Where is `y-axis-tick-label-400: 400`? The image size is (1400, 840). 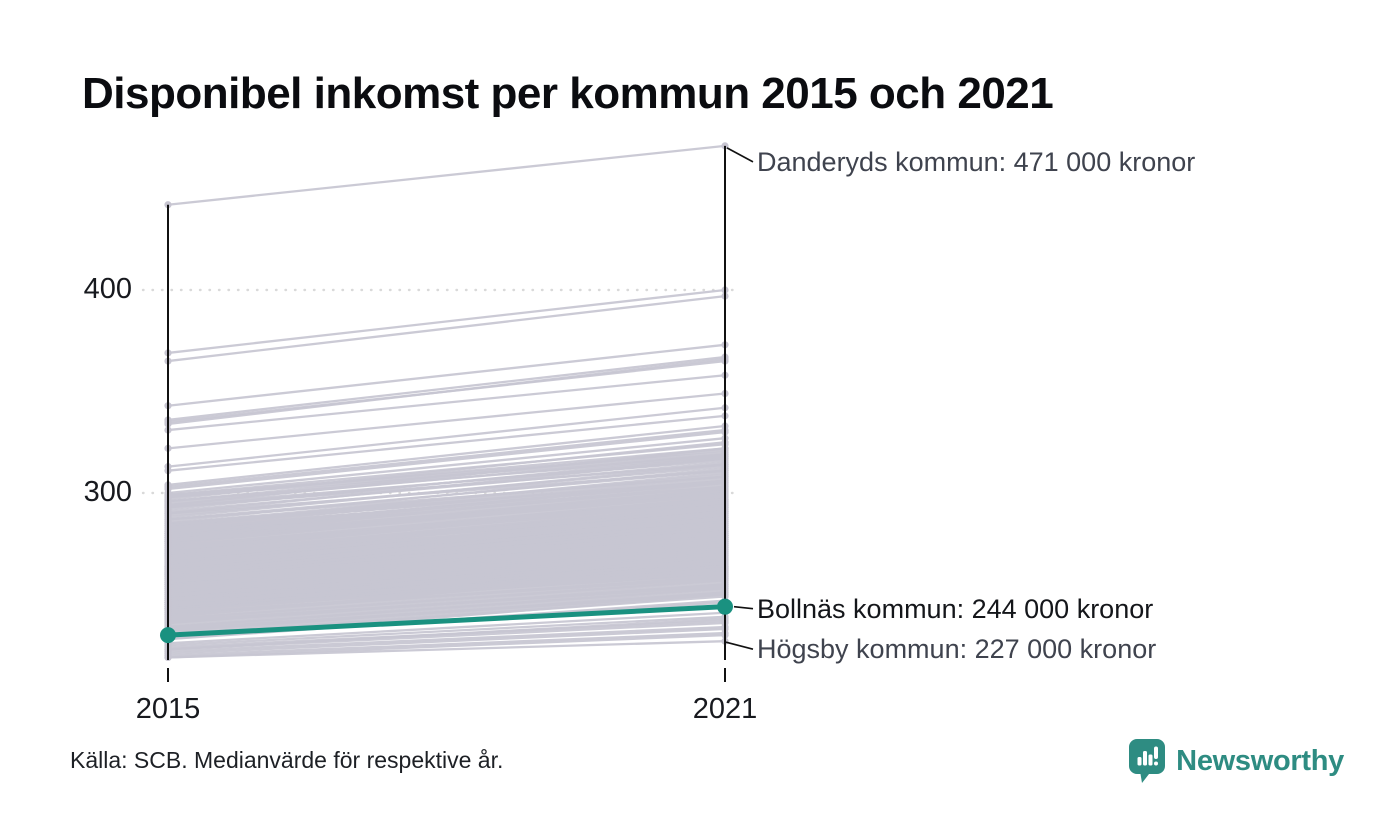 y-axis-tick-label-400: 400 is located at coordinates (107, 289).